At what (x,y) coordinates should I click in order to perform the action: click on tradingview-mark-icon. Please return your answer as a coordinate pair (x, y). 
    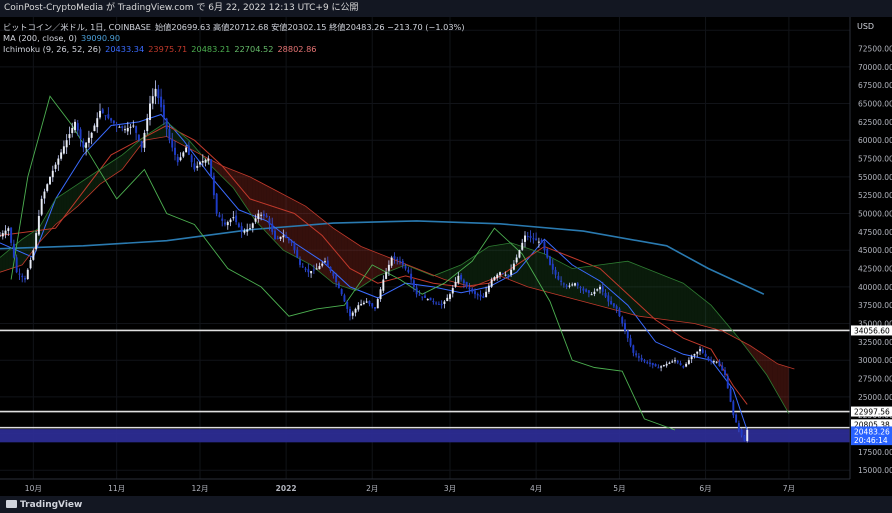
    Looking at the image, I should click on (11, 504).